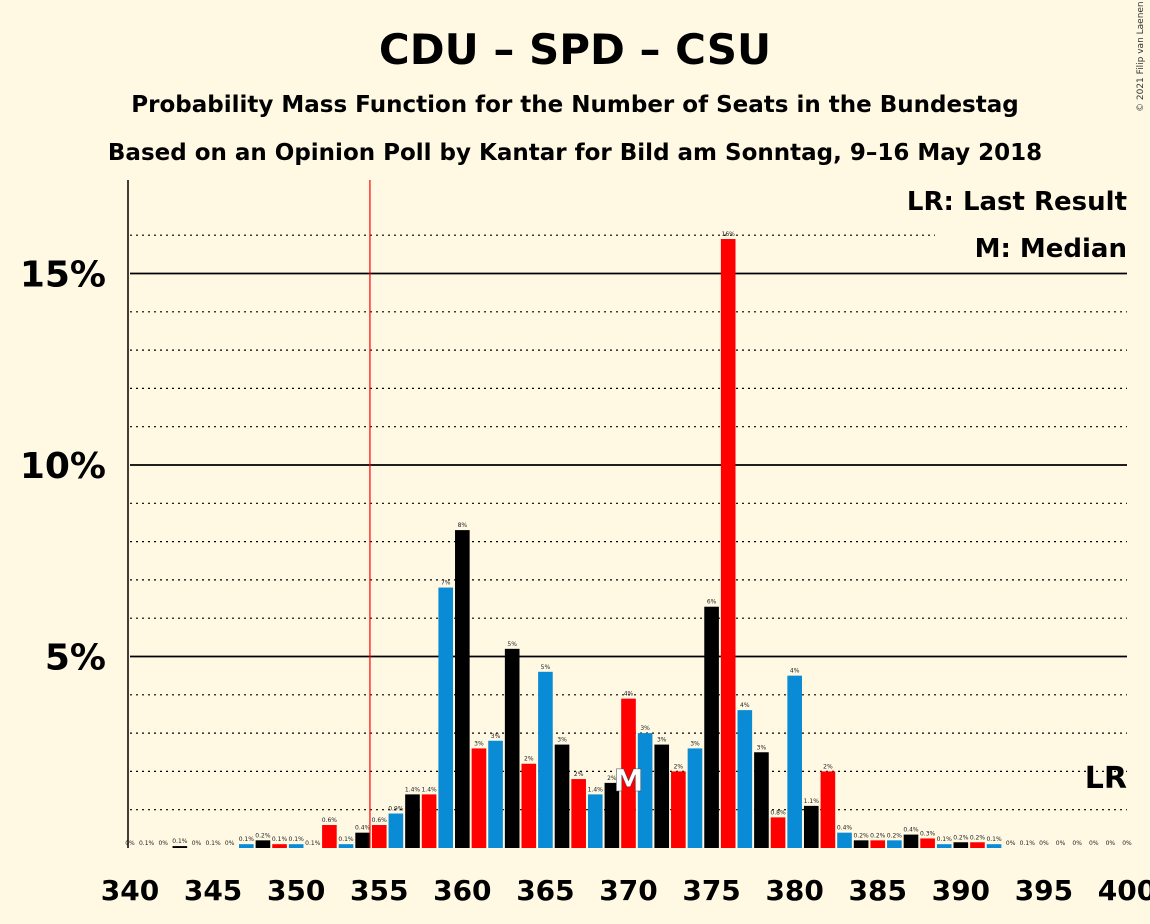 The width and height of the screenshot is (1150, 924). What do you see at coordinates (1051, 249) in the screenshot?
I see `legend-median: M: Median` at bounding box center [1051, 249].